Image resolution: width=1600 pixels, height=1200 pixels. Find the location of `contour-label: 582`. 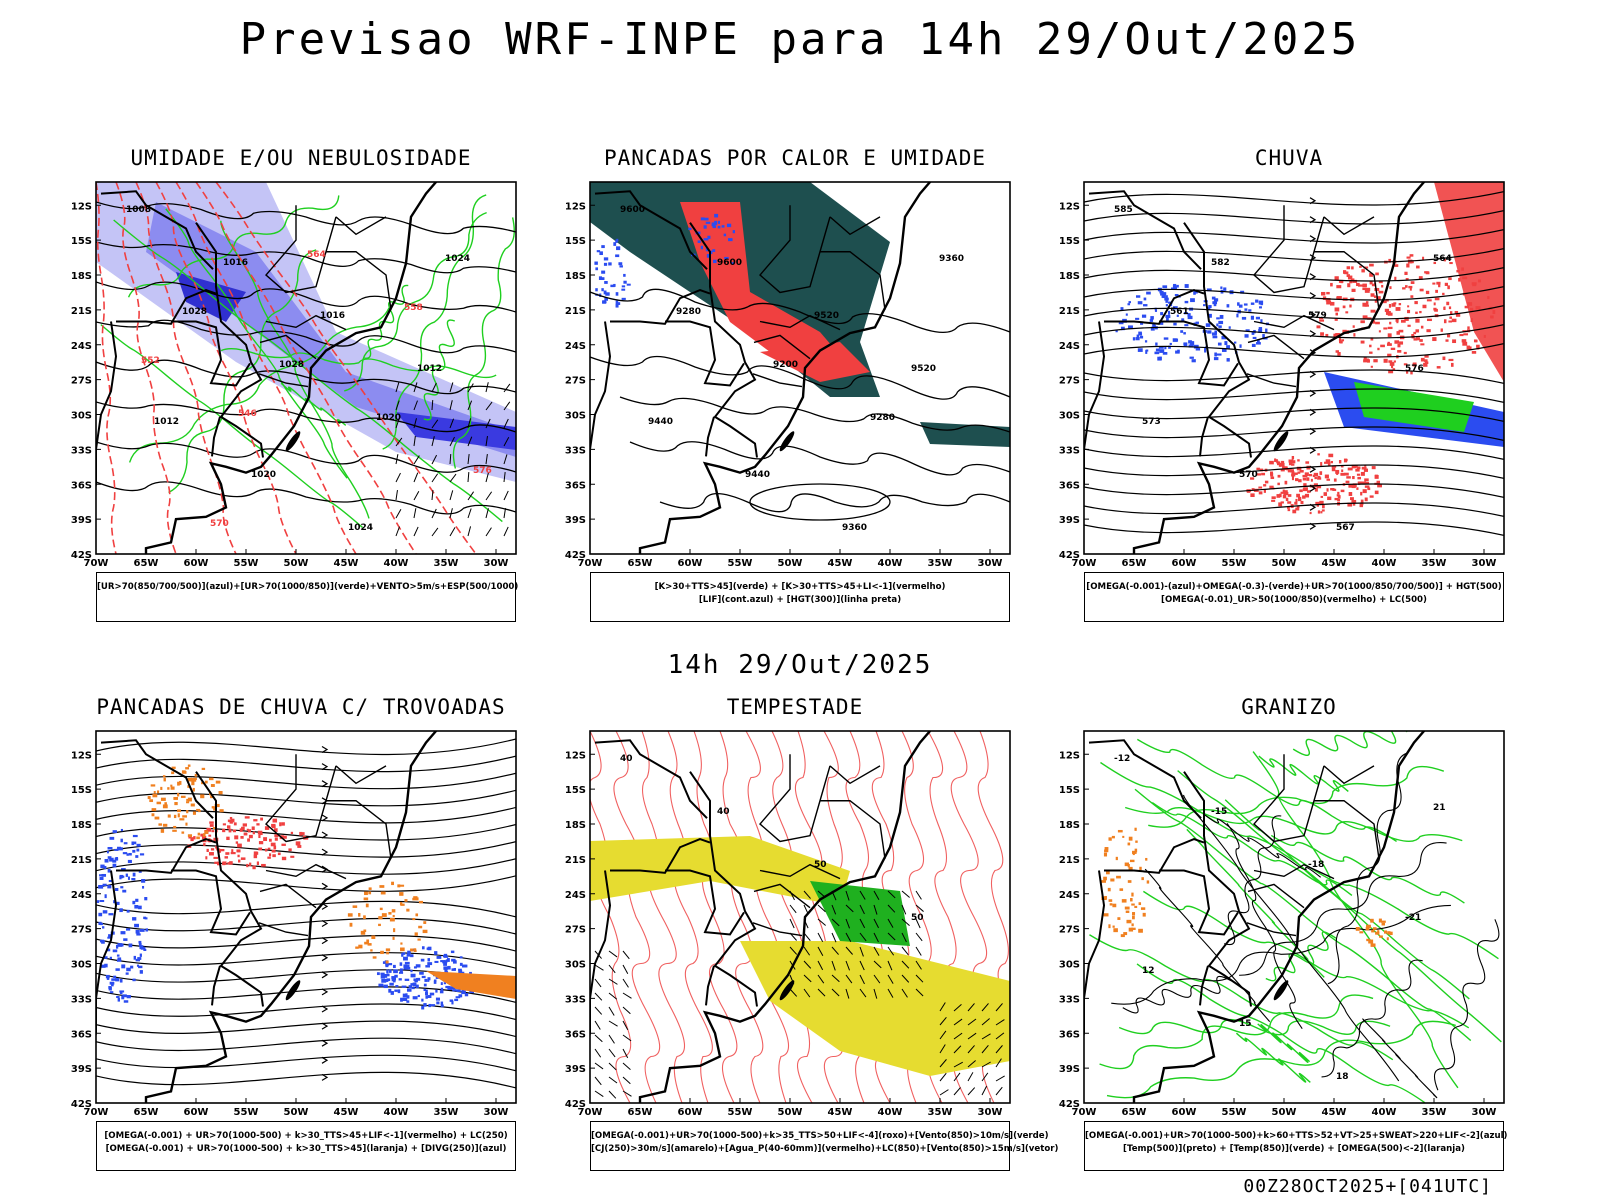

contour-label: 582 is located at coordinates (1220, 263).